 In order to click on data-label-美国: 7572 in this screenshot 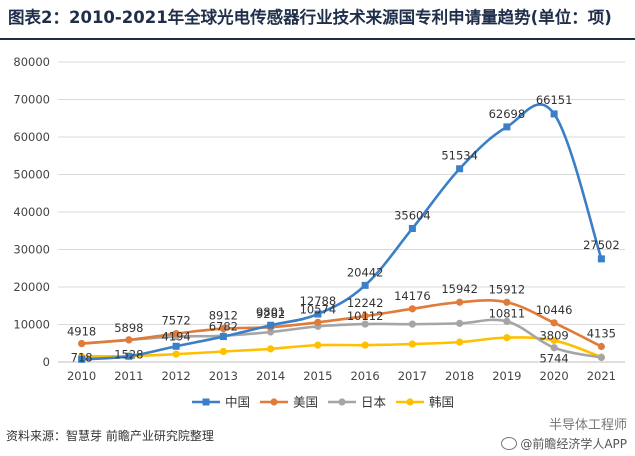, I will do `click(175, 321)`.